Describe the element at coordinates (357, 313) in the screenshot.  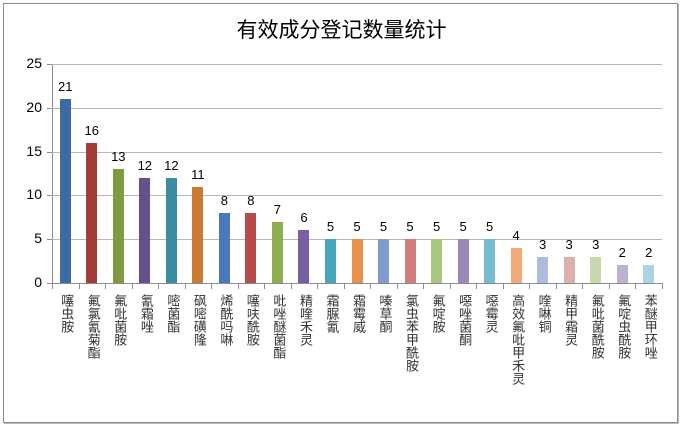
I see `x-category-label: 霜霉威` at that location.